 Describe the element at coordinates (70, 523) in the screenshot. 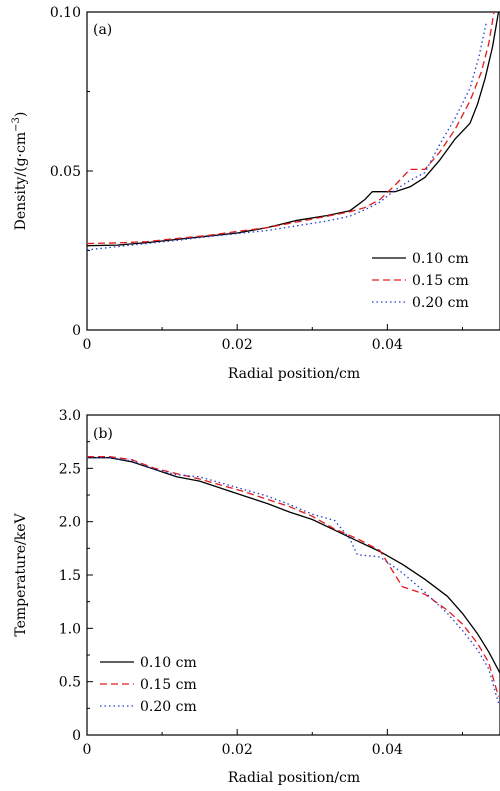

I see `y-tick-label: 2.0` at that location.